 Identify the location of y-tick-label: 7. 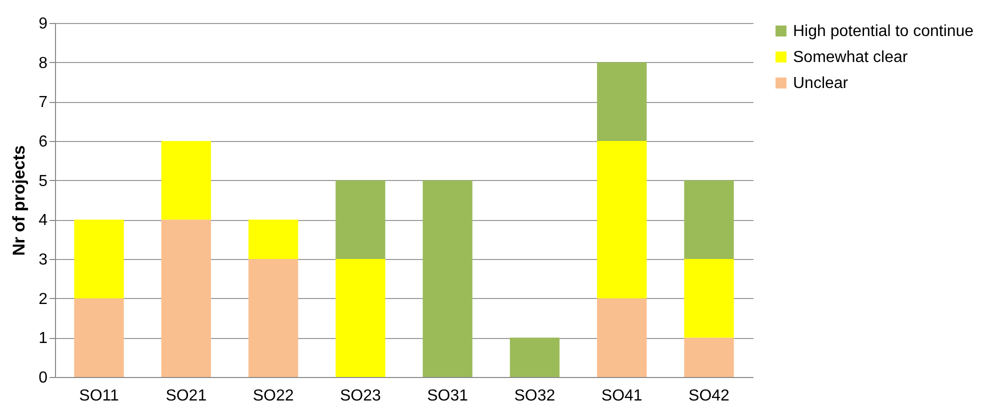
(43, 103).